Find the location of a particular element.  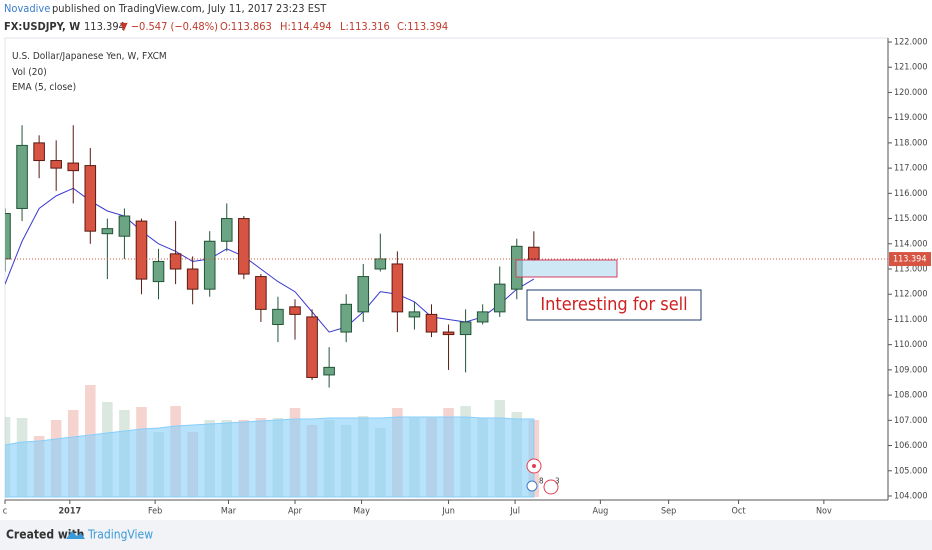

x-tick-label: Jul is located at coordinates (514, 512).